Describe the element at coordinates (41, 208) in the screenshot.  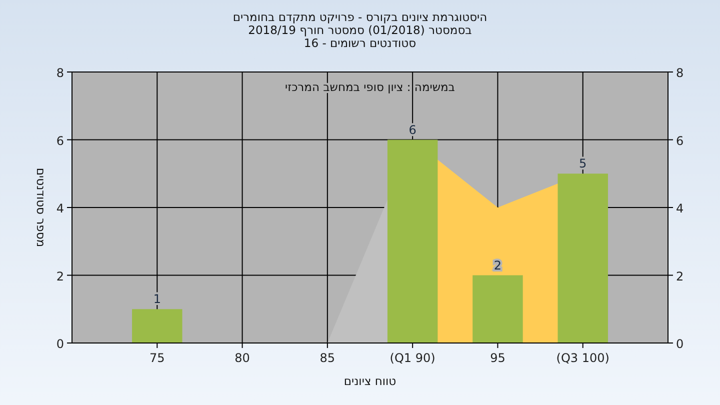
I see `y-axis-title: מספר סטודנטים` at that location.